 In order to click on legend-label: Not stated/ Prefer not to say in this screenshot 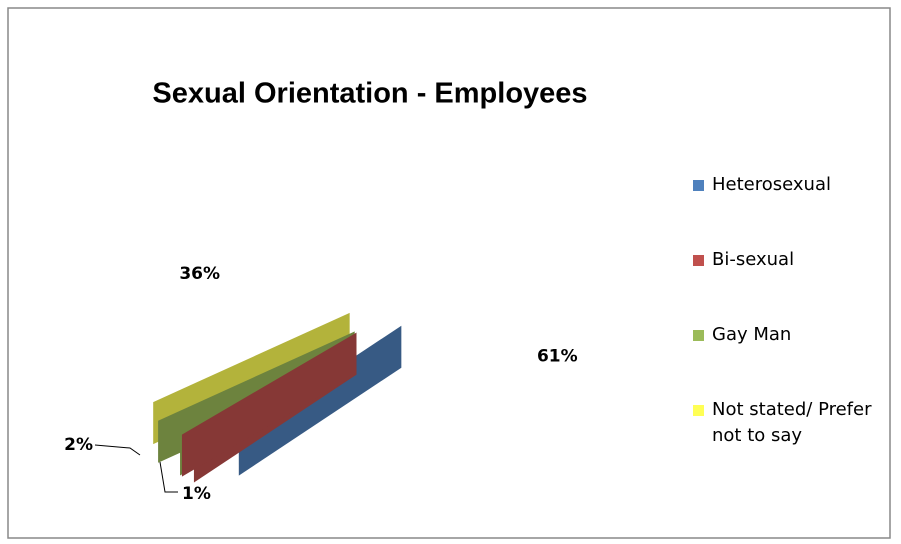, I will do `click(792, 422)`.